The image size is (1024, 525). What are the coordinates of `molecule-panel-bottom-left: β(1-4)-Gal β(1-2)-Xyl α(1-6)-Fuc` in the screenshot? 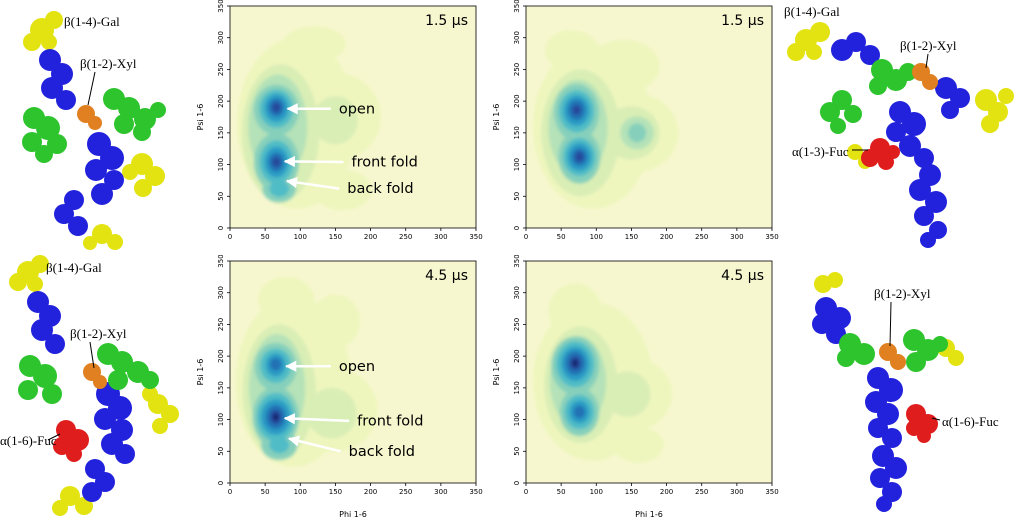 It's located at (100, 389).